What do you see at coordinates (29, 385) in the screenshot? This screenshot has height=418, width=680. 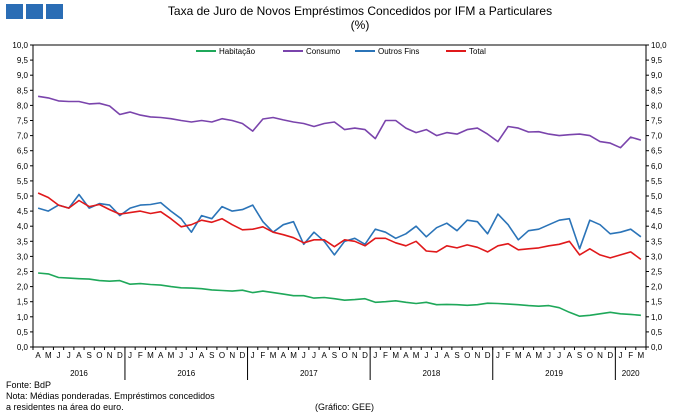 I see `source-note: Fonte: BdP` at bounding box center [29, 385].